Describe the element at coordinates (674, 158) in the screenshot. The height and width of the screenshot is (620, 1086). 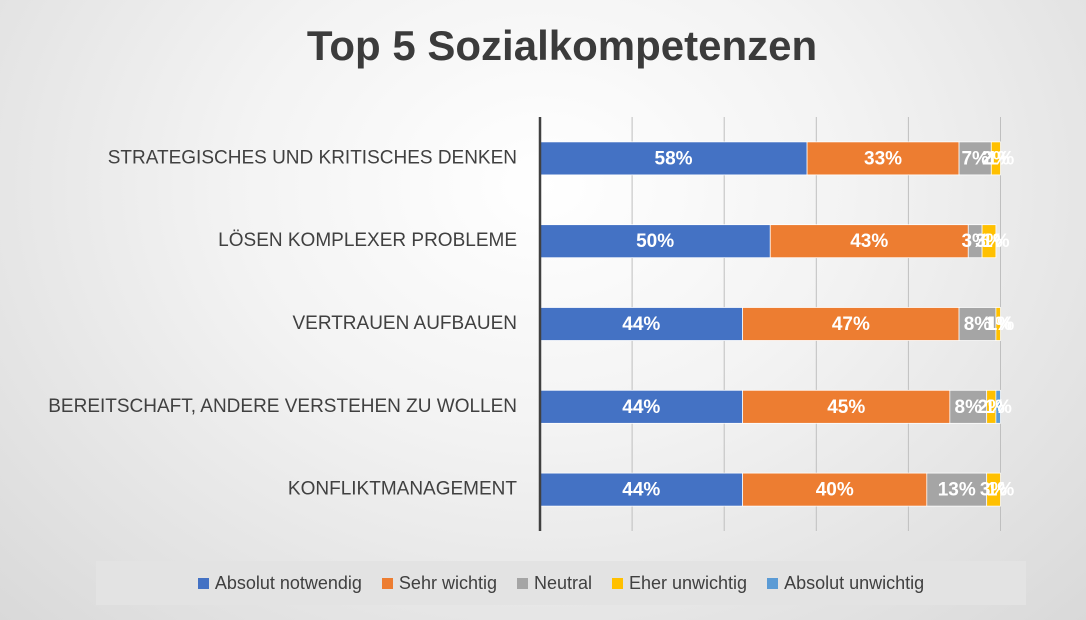
I see `data-label: 58%` at that location.